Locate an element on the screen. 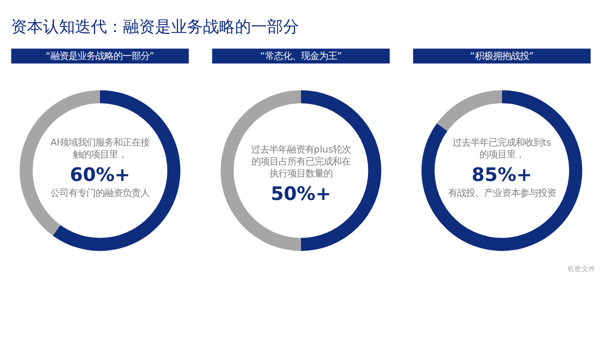 The image size is (600, 340). text: 资本认知迭代：融资是业务战略的一部分 is located at coordinates (155, 26).